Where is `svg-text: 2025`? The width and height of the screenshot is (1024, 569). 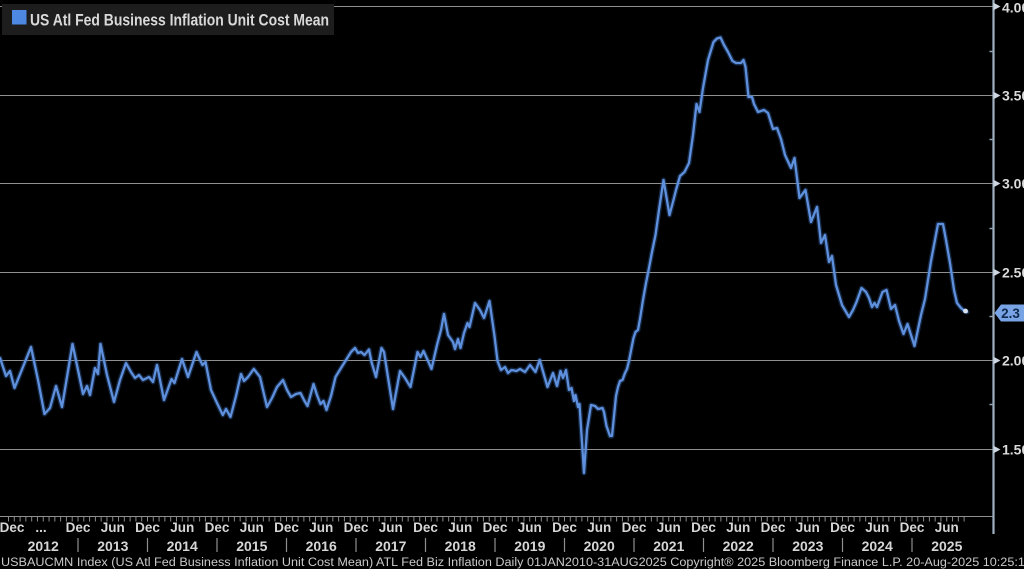 svg-text: 2025 is located at coordinates (946, 546).